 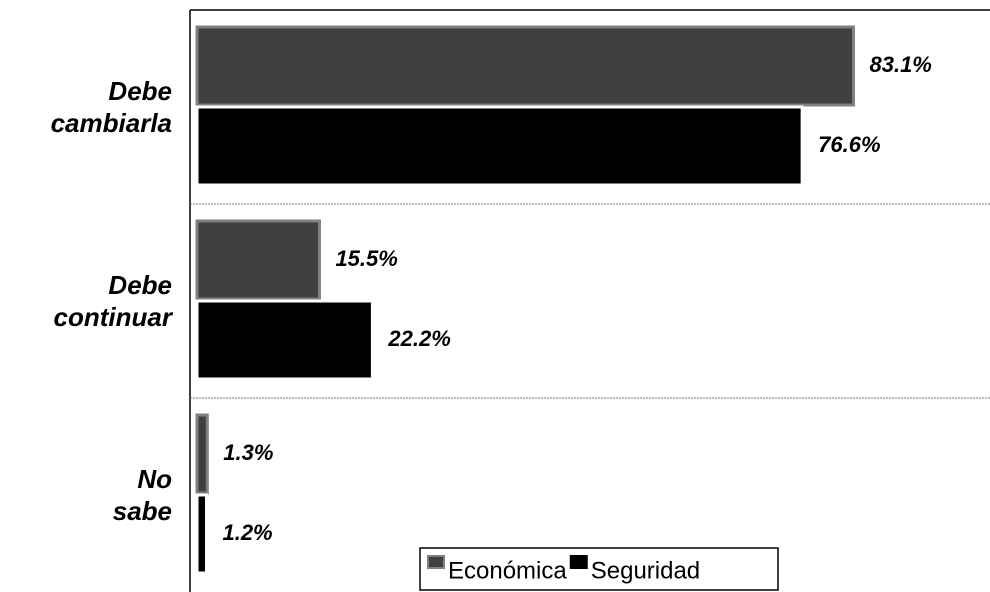 What do you see at coordinates (645, 570) in the screenshot?
I see `legend-label: Seguridad` at bounding box center [645, 570].